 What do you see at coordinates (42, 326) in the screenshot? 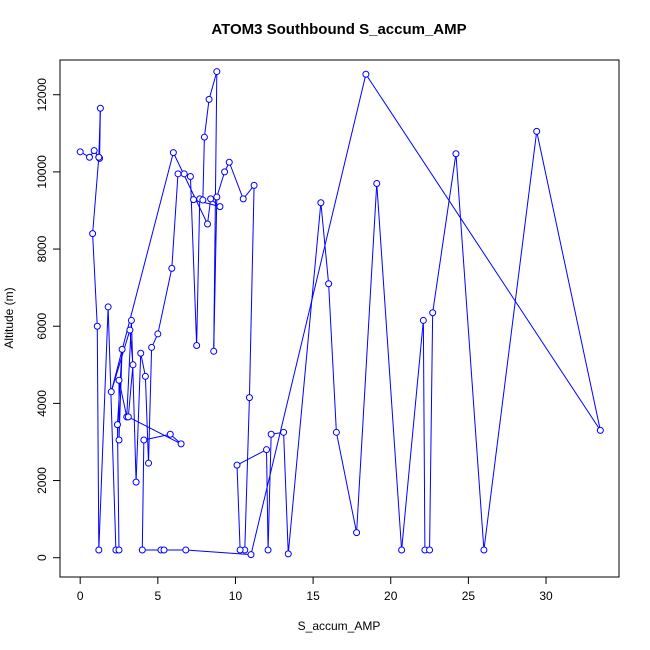
I see `y-tick-label: 6000` at bounding box center [42, 326].